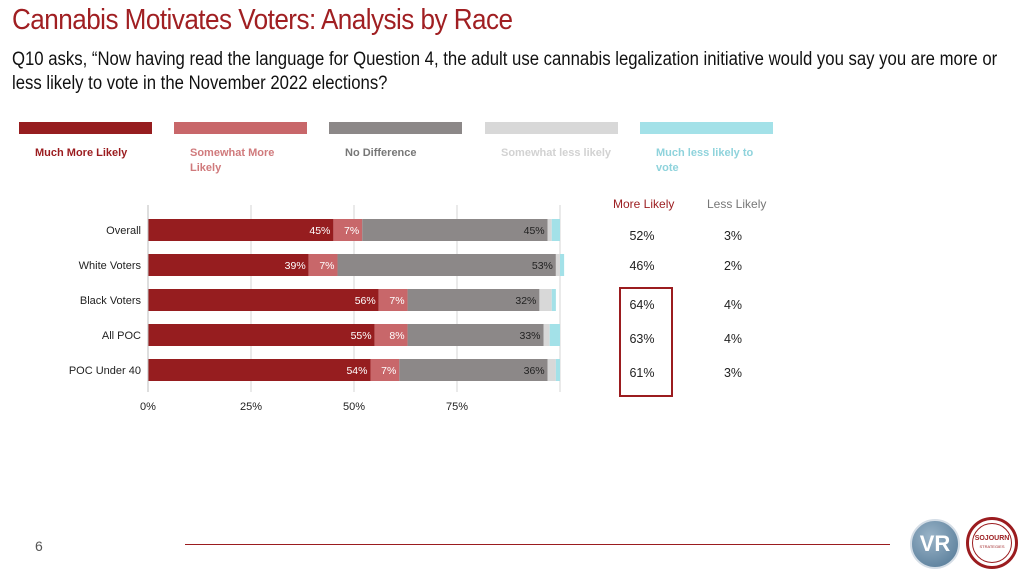 The width and height of the screenshot is (1024, 576). What do you see at coordinates (110, 266) in the screenshot?
I see `category-label: White Voters` at bounding box center [110, 266].